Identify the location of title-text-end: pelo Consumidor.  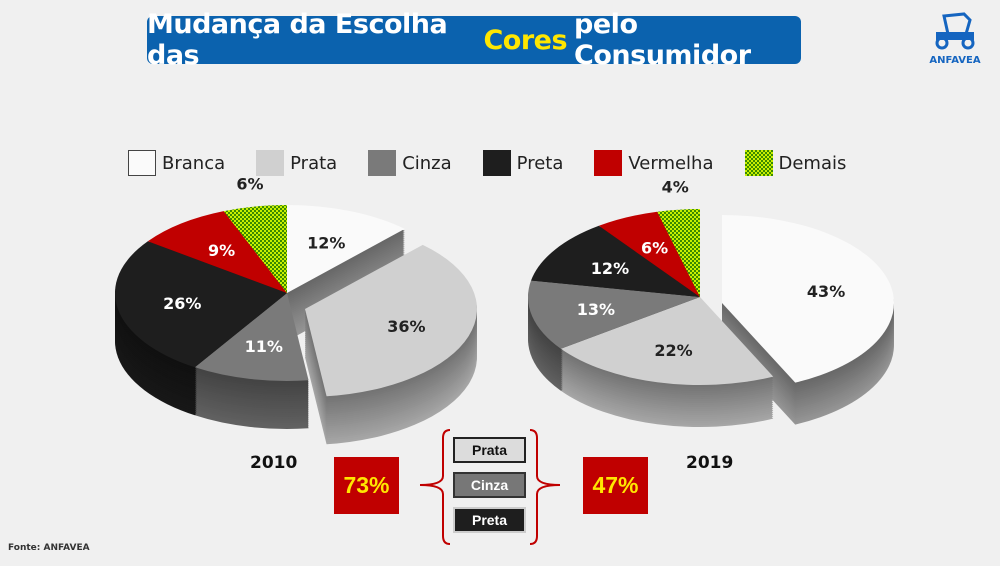
(662, 40).